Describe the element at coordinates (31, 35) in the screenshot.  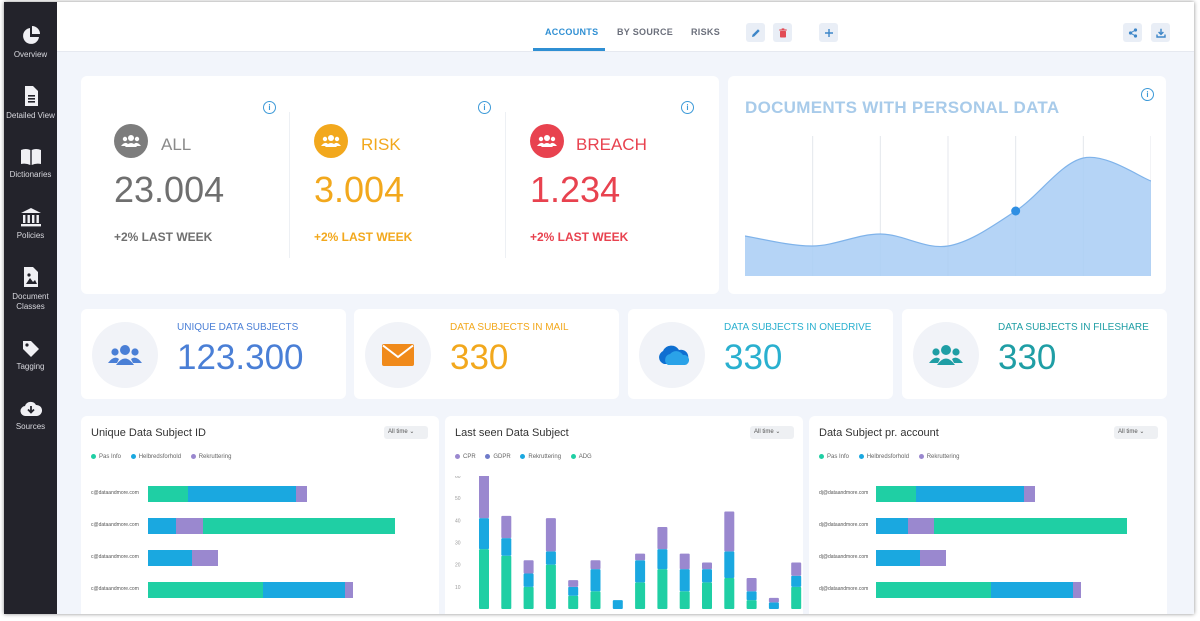
I see `pie-chart-icon` at that location.